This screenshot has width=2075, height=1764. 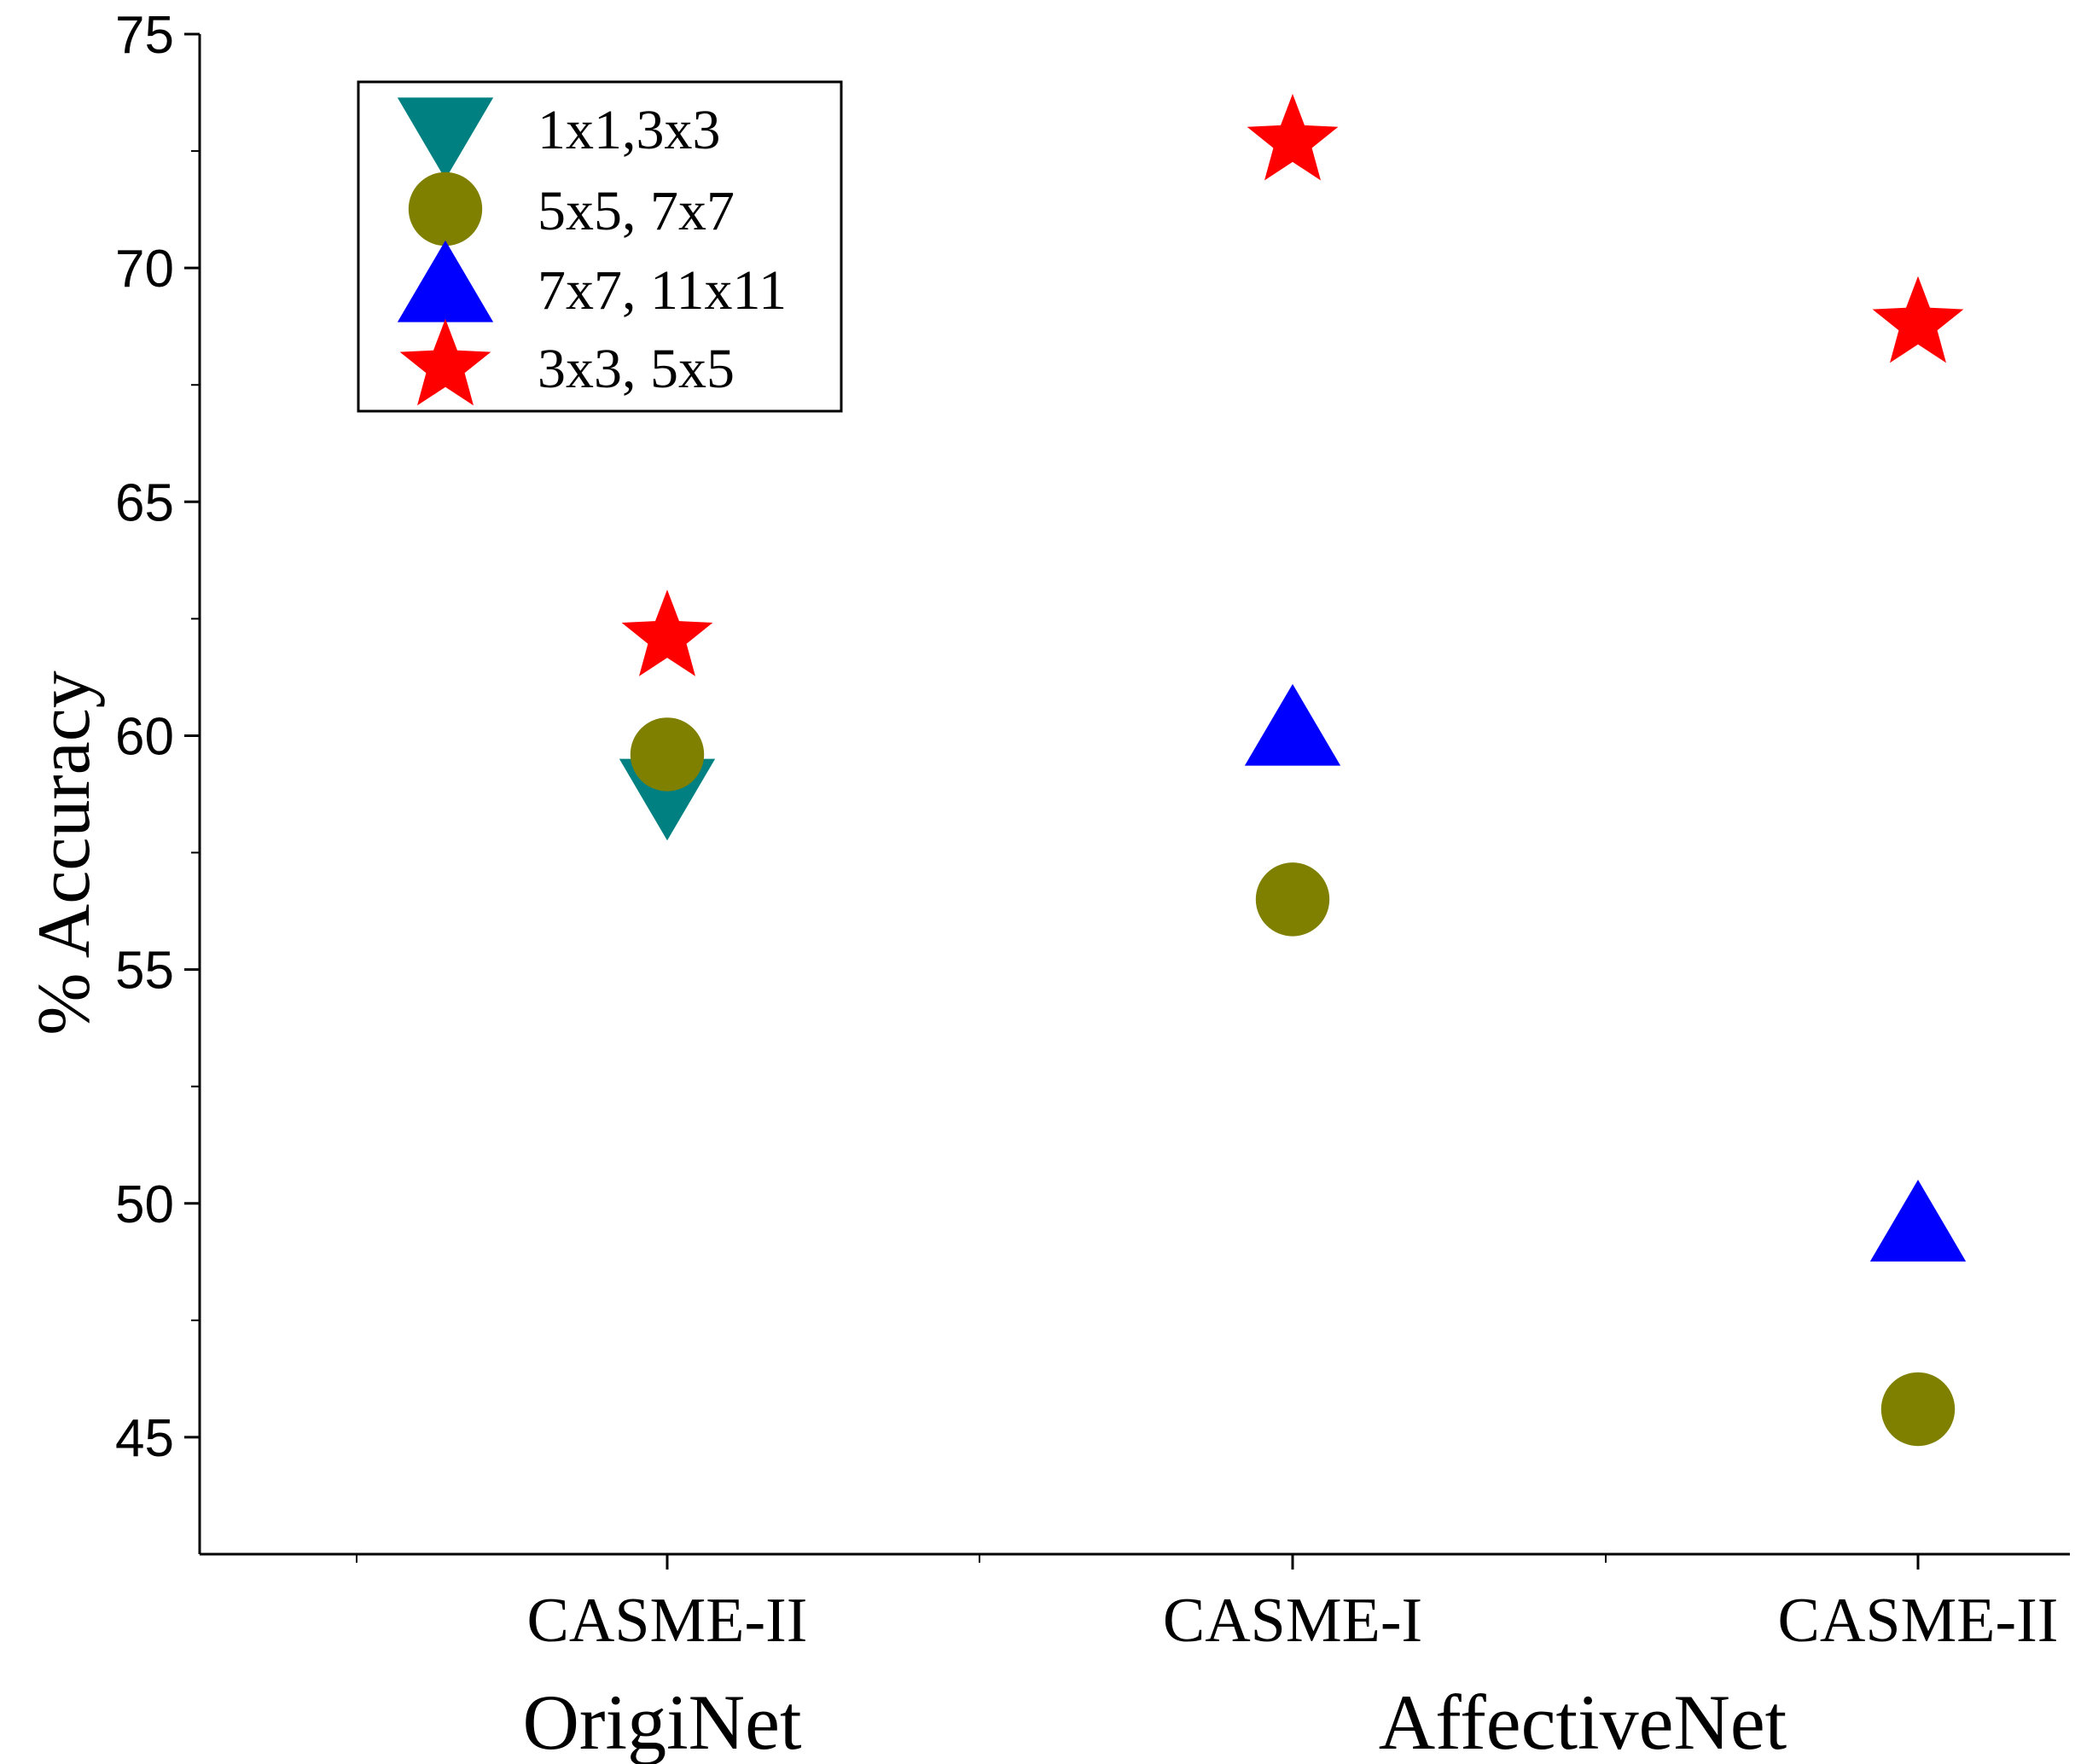 What do you see at coordinates (65, 853) in the screenshot?
I see `y-axis-label: % Accuracy` at bounding box center [65, 853].